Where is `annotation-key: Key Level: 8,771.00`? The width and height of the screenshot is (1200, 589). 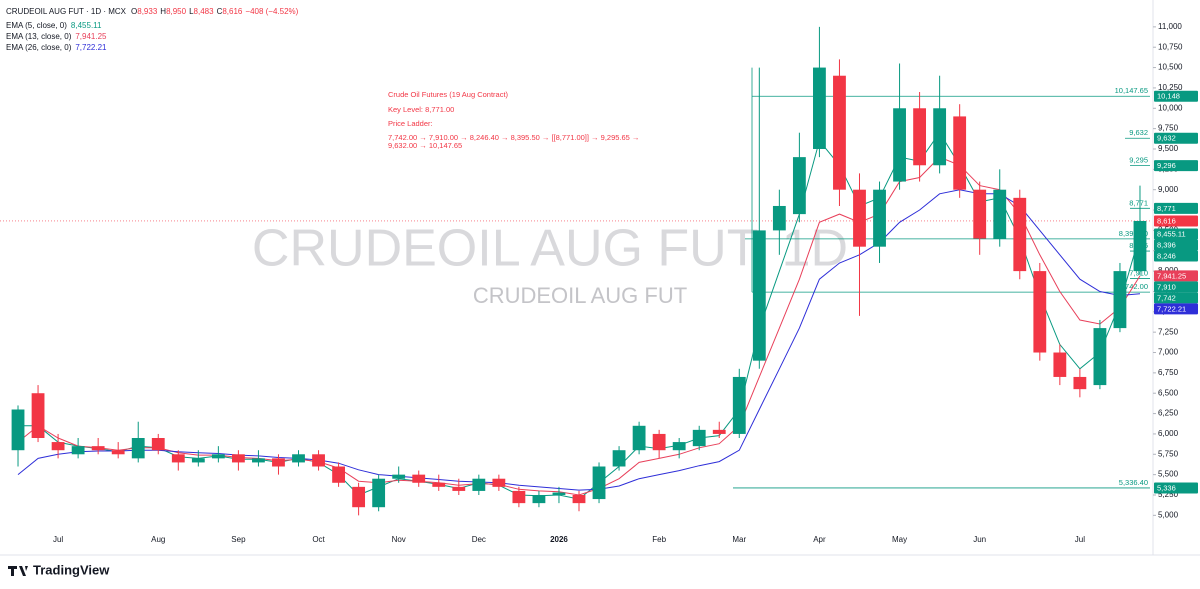 annotation-key: Key Level: 8,771.00 is located at coordinates (421, 109).